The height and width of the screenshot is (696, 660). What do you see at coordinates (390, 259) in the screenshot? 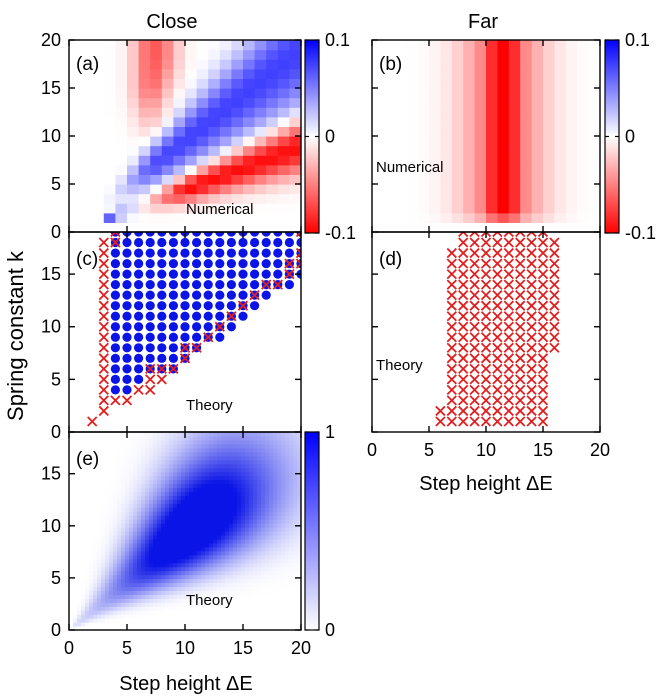
I see `panel-d-tag: (d)` at bounding box center [390, 259].